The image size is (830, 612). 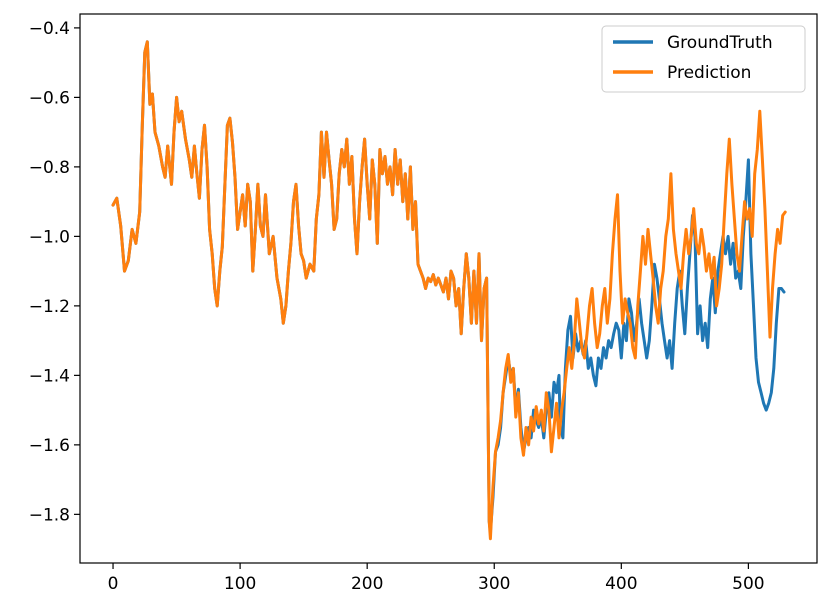 What do you see at coordinates (436, 578) in the screenshot?
I see `x-axis: 0 100 200 300 400 500` at bounding box center [436, 578].